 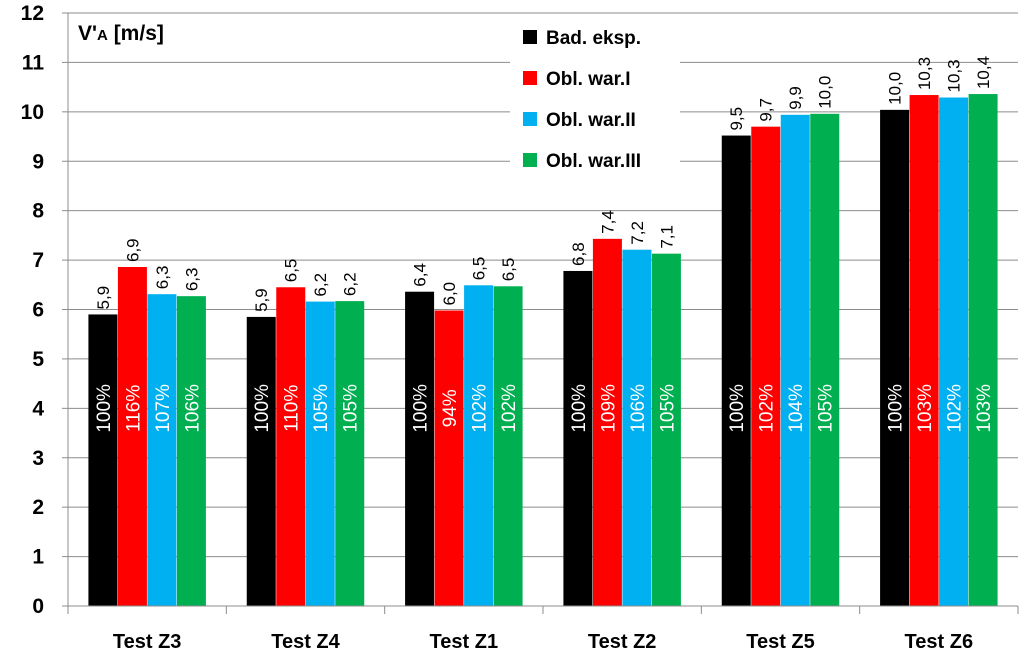 I want to click on x-category-label: Test Z2, so click(x=622, y=642).